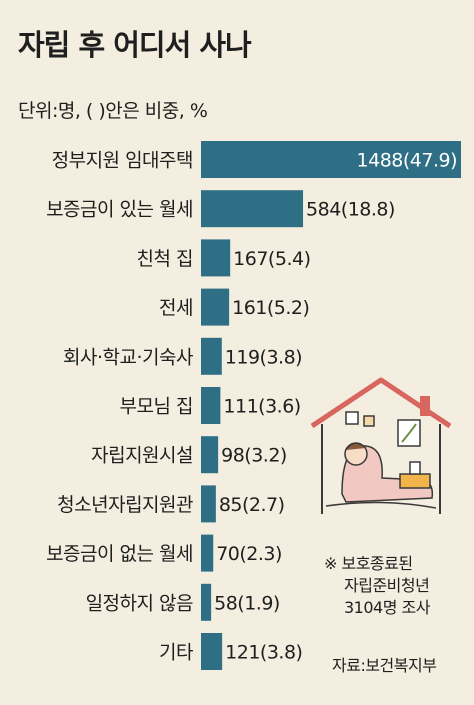 This screenshot has height=705, width=474. Describe the element at coordinates (384, 665) in the screenshot. I see `source-label: 자료:보건복지부` at that location.